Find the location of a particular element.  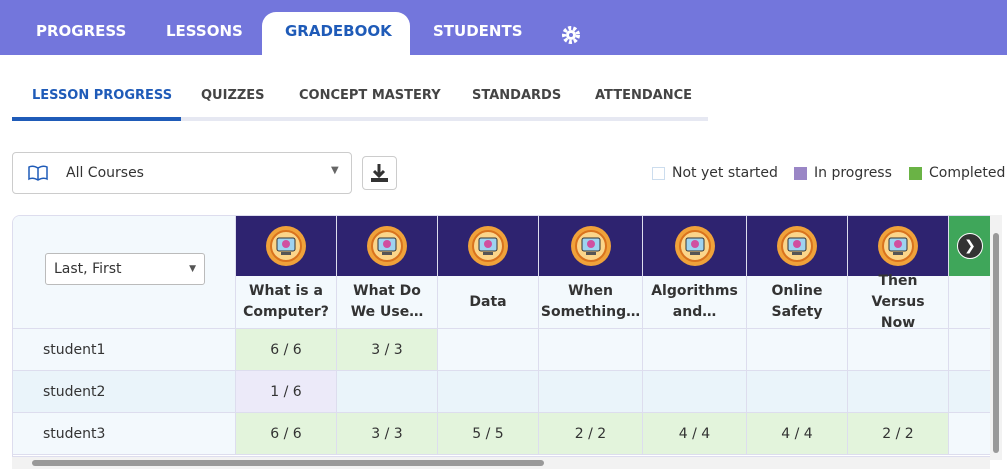

v-scroll-track is located at coordinates (996, 337).